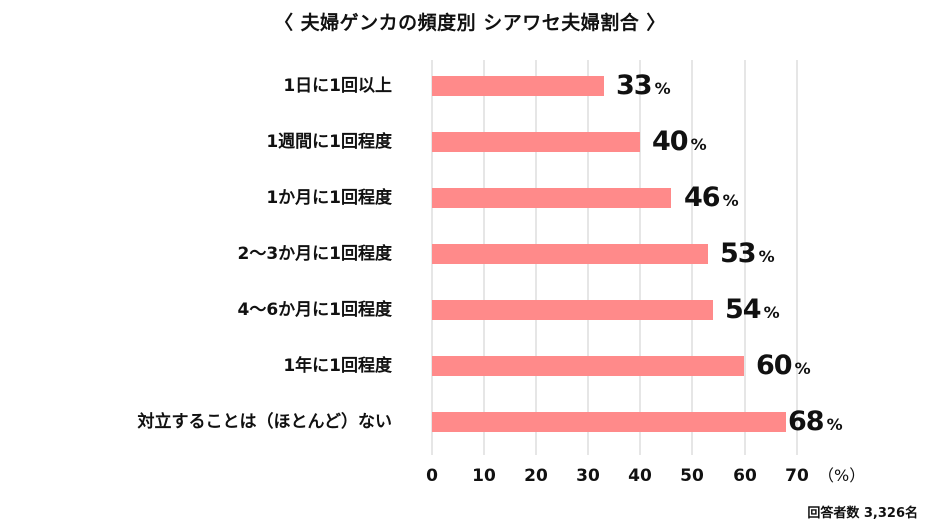  I want to click on value-number: 68, so click(806, 421).